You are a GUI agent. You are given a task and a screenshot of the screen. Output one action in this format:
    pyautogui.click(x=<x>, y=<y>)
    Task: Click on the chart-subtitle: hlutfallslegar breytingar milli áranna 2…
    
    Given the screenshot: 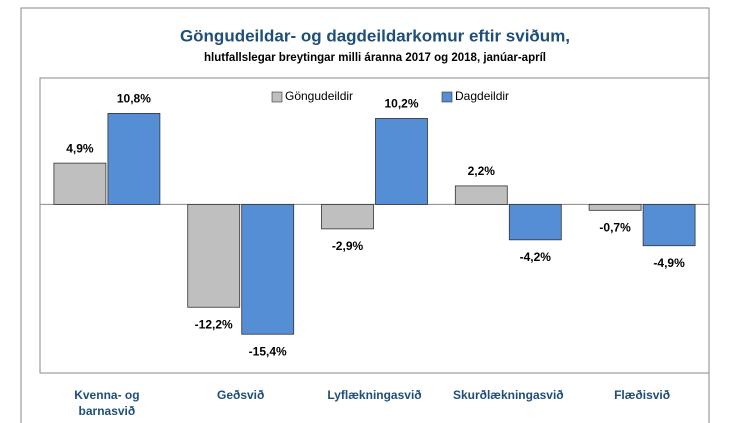 What is the action you would take?
    pyautogui.click(x=375, y=58)
    